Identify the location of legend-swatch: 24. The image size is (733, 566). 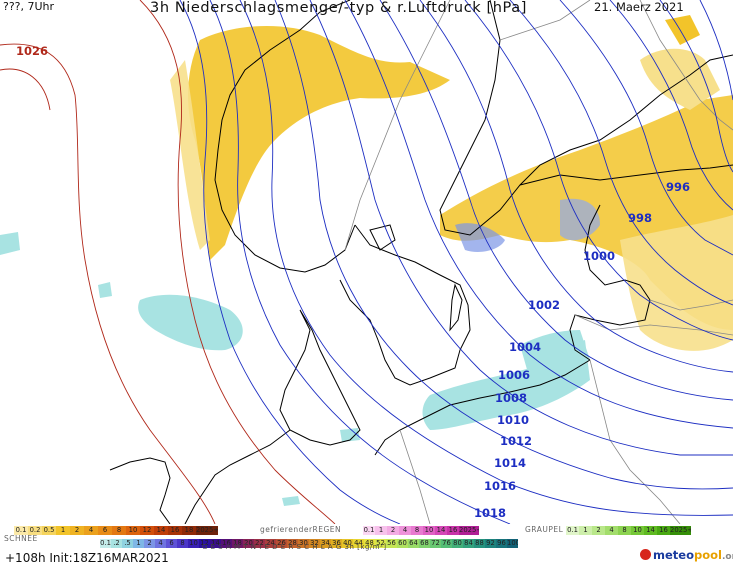
(270, 543).